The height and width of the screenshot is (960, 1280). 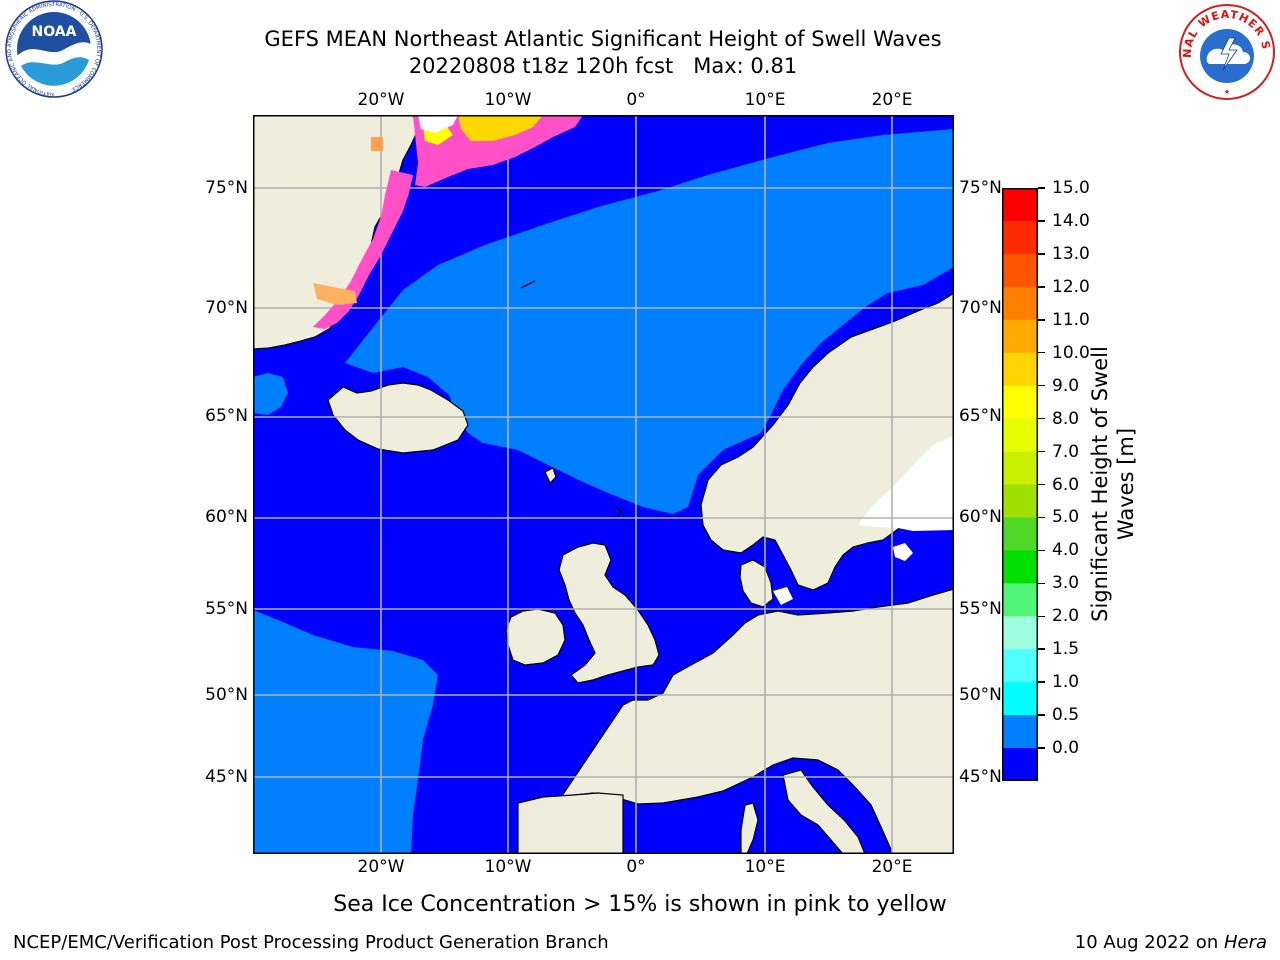 What do you see at coordinates (550, 476) in the screenshot?
I see `land-faroe` at bounding box center [550, 476].